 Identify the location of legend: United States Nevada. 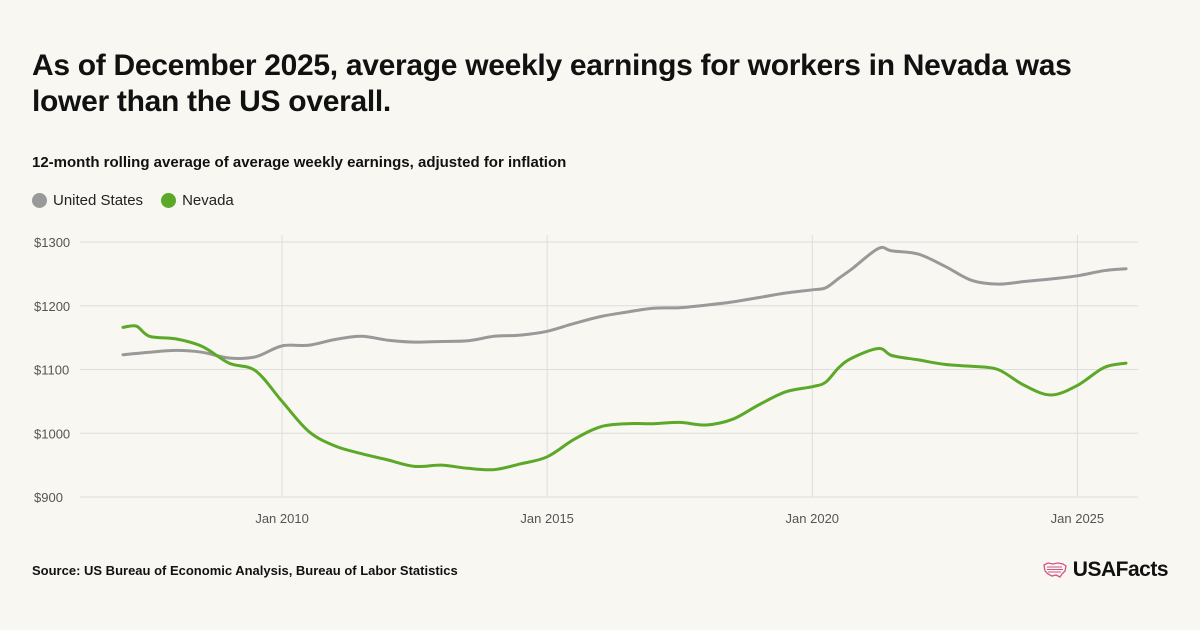
(133, 200).